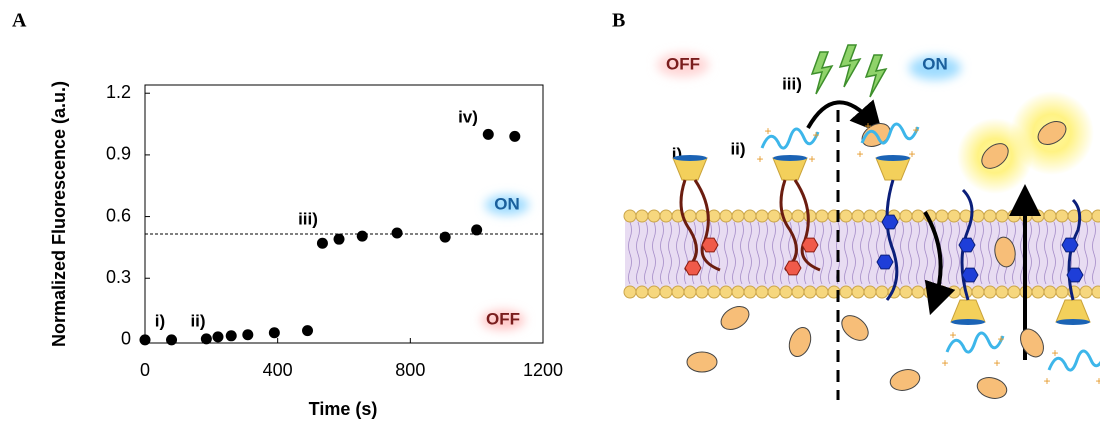 The width and height of the screenshot is (1100, 425). Describe the element at coordinates (737, 148) in the screenshot. I see `step-label: ii)` at that location.